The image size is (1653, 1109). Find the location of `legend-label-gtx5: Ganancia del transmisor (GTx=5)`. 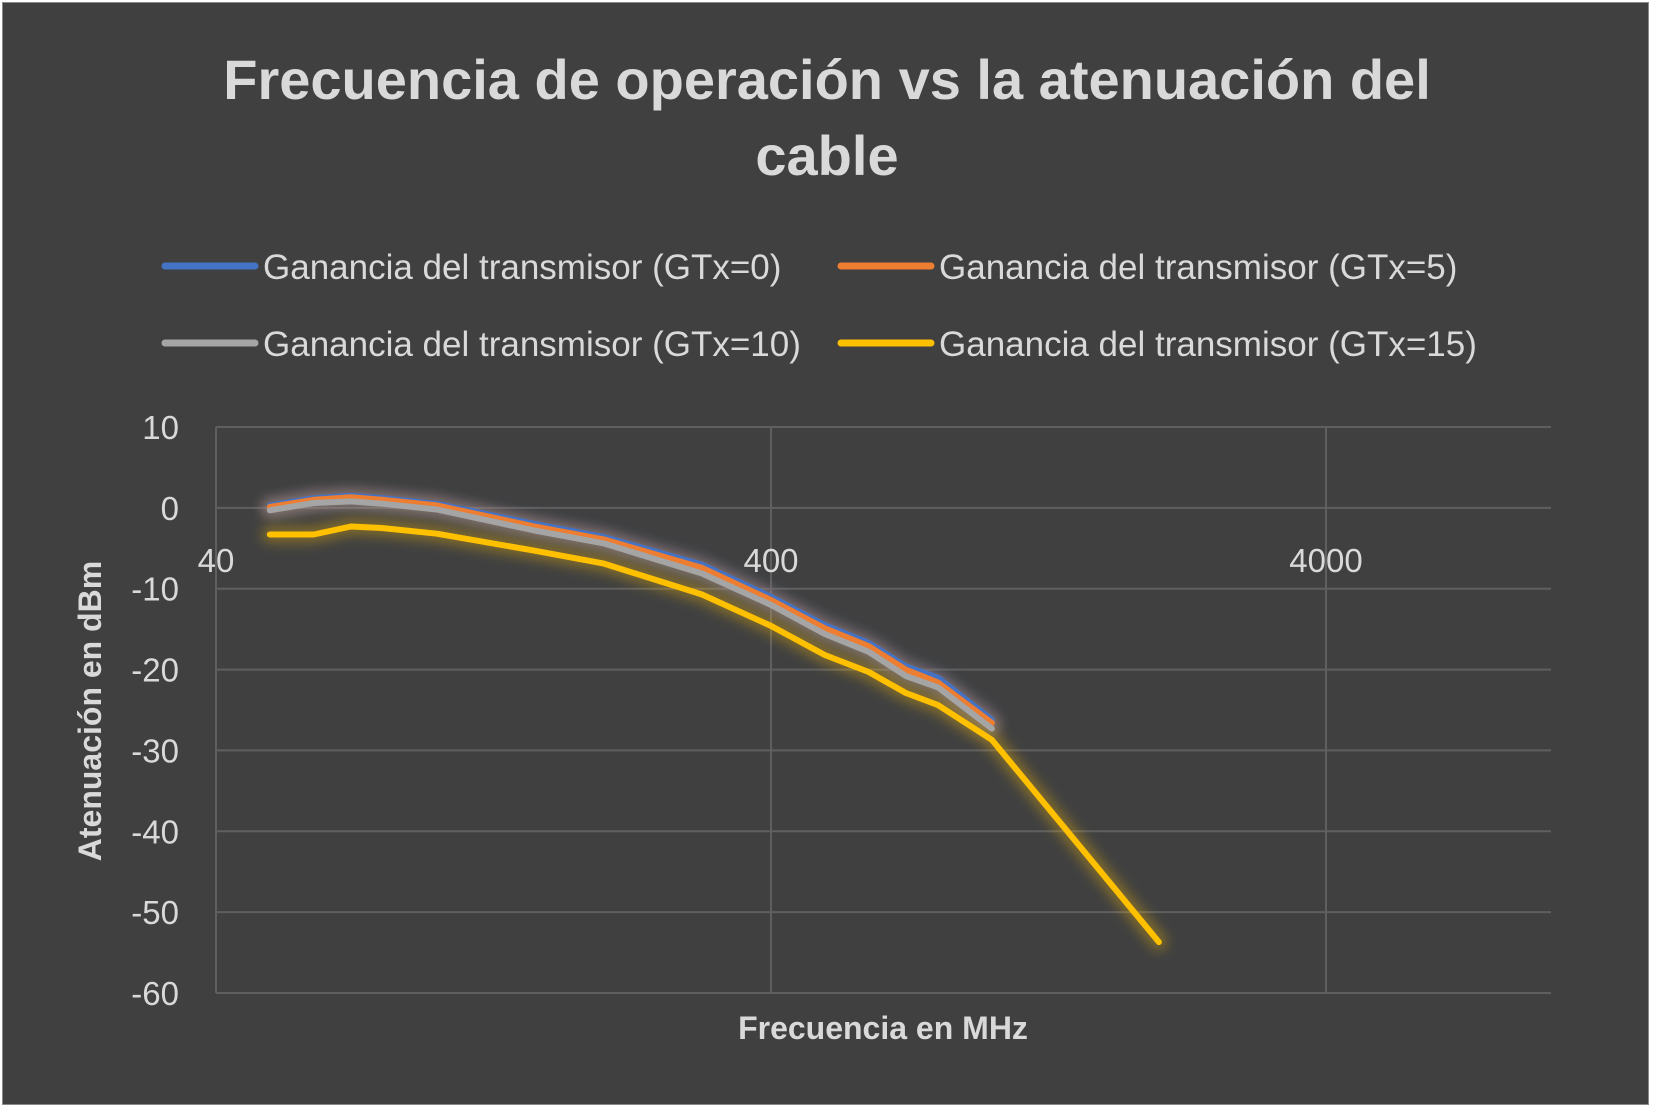

legend-label-gtx5: Ganancia del transmisor (GTx=5) is located at coordinates (1198, 267).